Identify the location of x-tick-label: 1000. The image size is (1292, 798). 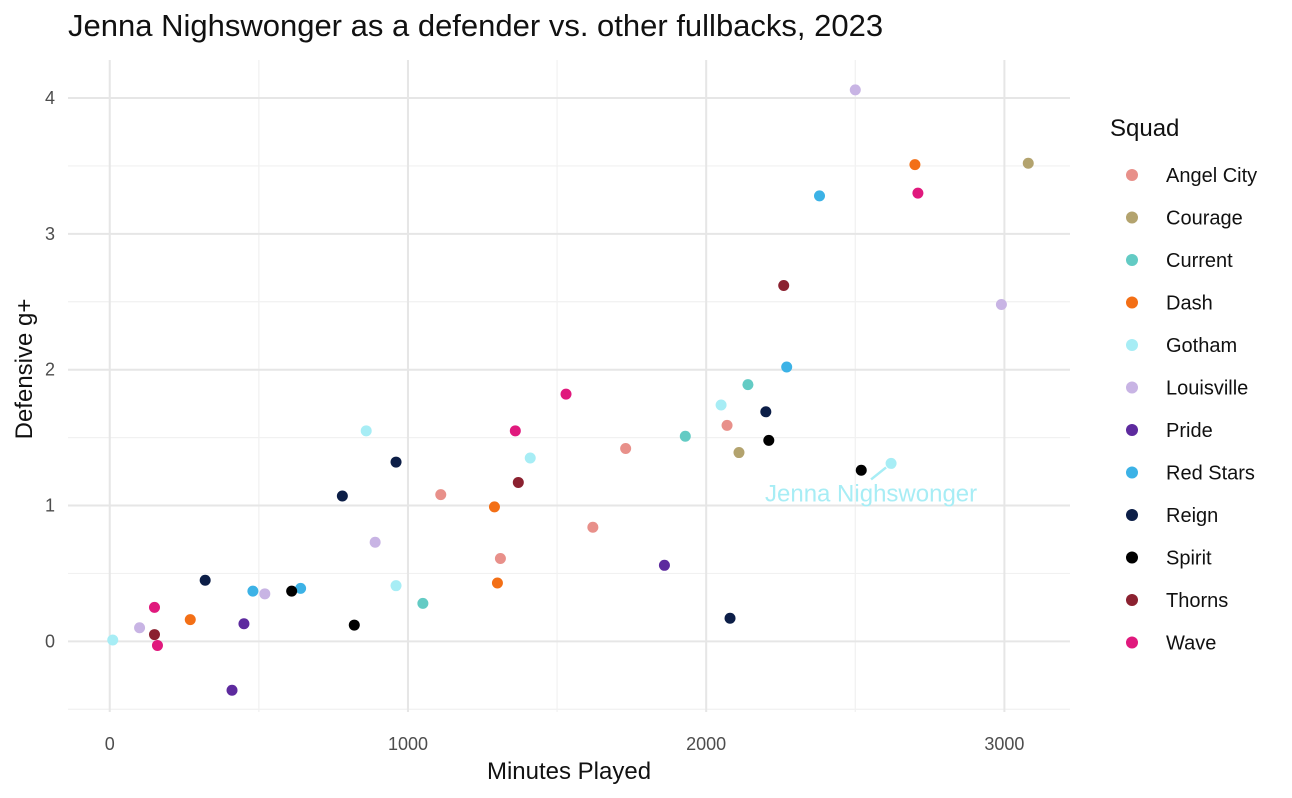
(408, 744).